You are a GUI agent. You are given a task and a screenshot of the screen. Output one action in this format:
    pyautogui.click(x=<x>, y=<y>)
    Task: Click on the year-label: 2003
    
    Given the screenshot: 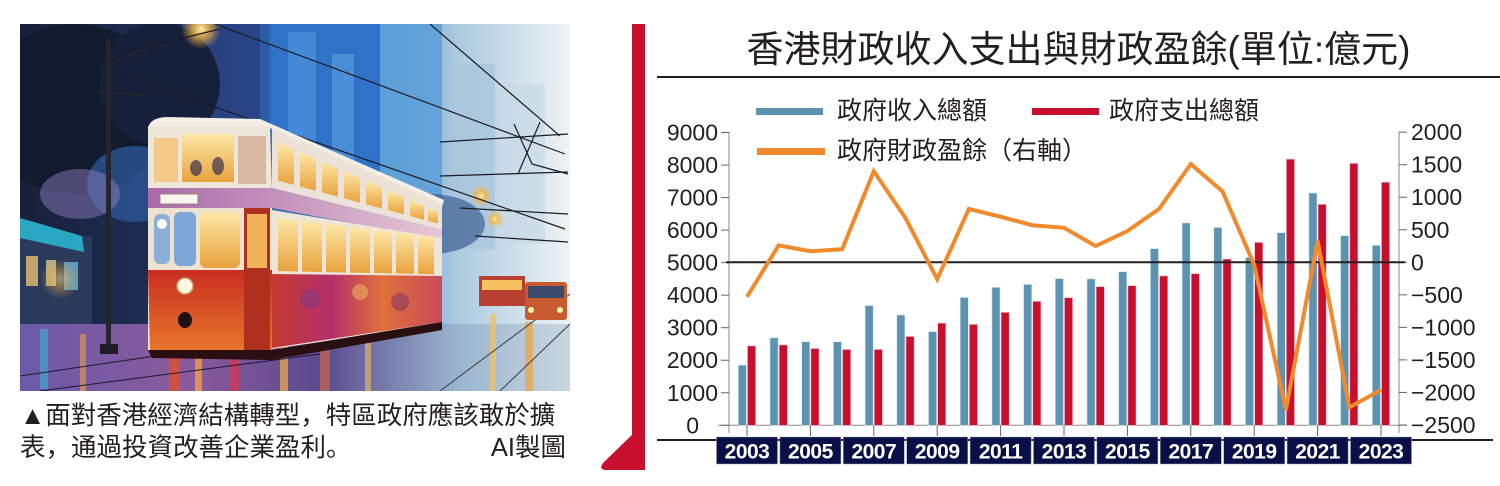 What is the action you would take?
    pyautogui.click(x=747, y=452)
    